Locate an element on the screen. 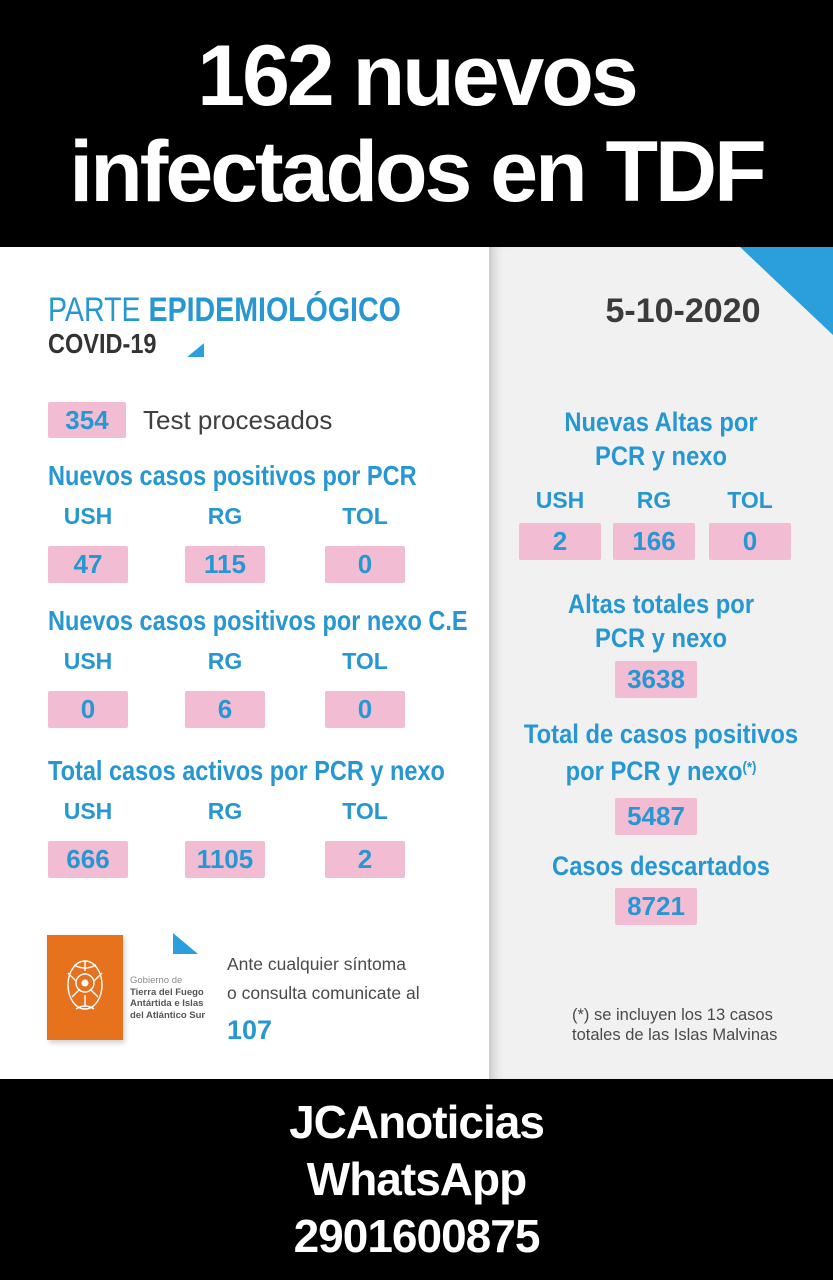  tests-value-badge: 354 is located at coordinates (87, 420).